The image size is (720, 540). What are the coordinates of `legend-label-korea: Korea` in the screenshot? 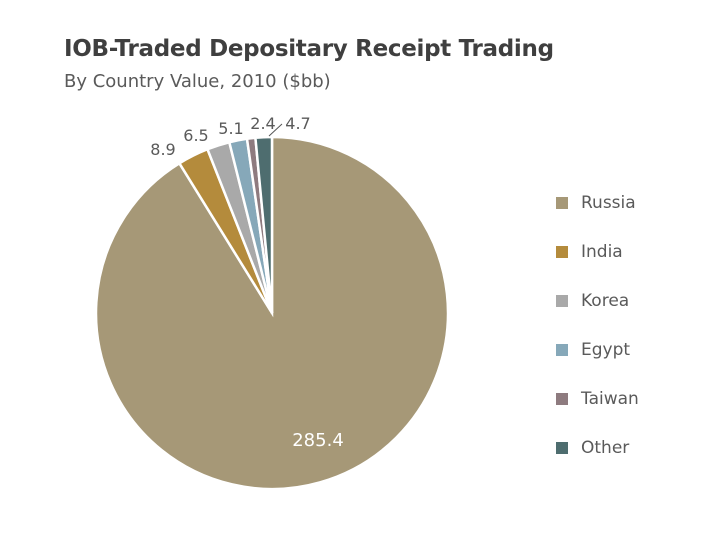 It's located at (605, 300).